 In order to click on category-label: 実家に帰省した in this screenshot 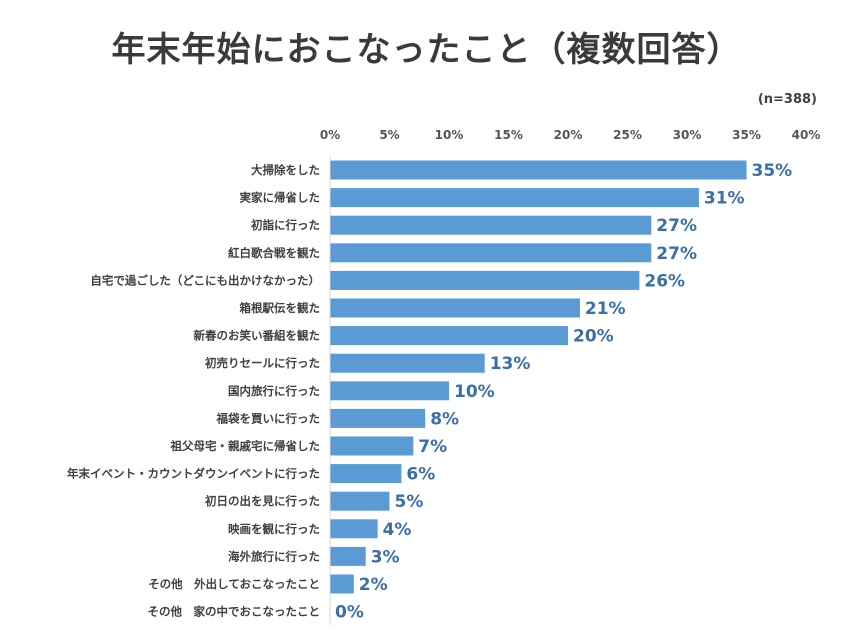, I will do `click(280, 198)`.